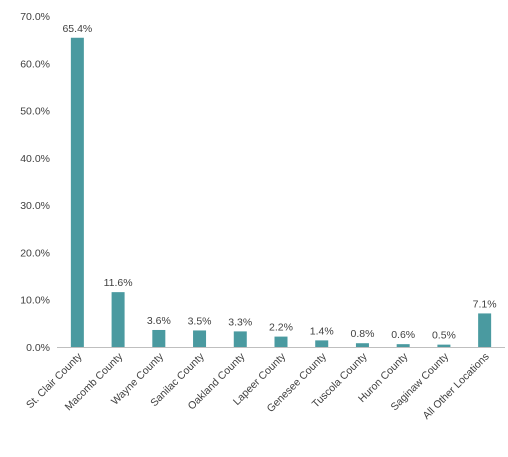 The width and height of the screenshot is (508, 457). I want to click on bar-data-label: 7.1%, so click(485, 304).